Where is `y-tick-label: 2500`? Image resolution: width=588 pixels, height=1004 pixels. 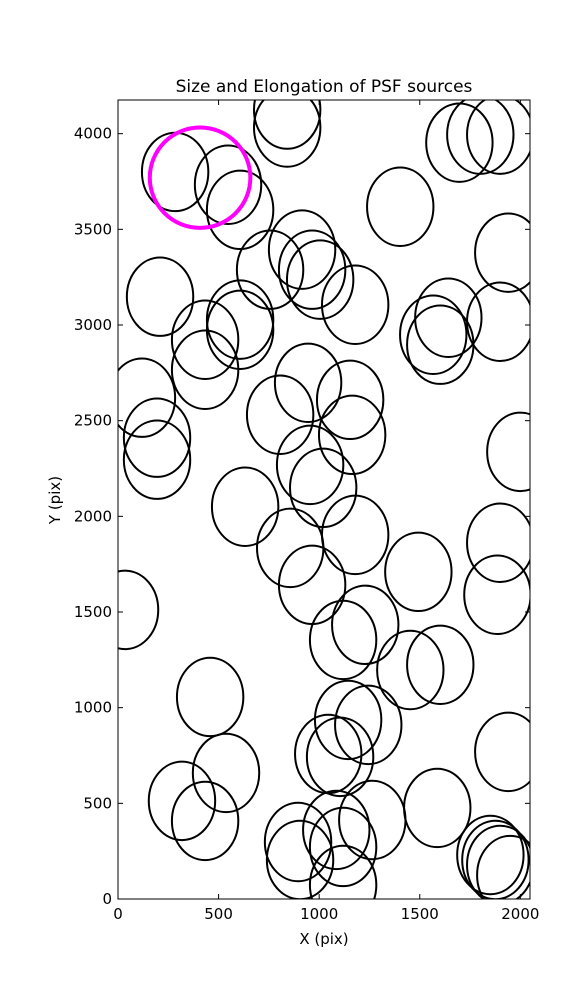
y-tick-label: 2500 is located at coordinates (93, 421).